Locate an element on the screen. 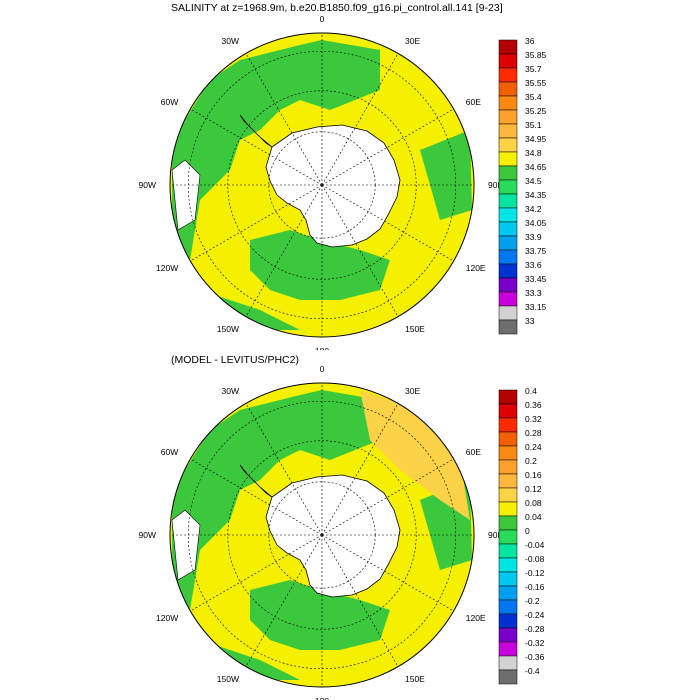 The height and width of the screenshot is (700, 700). colorbar-label: 33.75 is located at coordinates (536, 251).